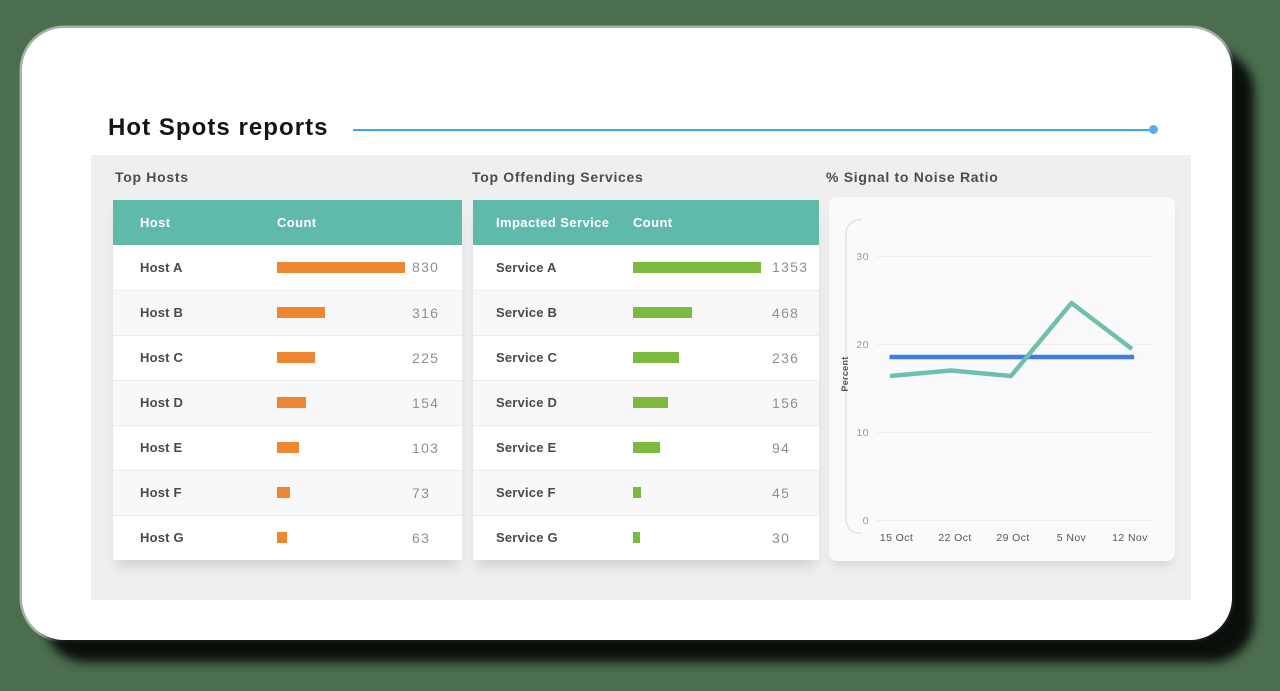 The height and width of the screenshot is (691, 1280). What do you see at coordinates (1072, 538) in the screenshot?
I see `svg-text: 5 Nov` at bounding box center [1072, 538].